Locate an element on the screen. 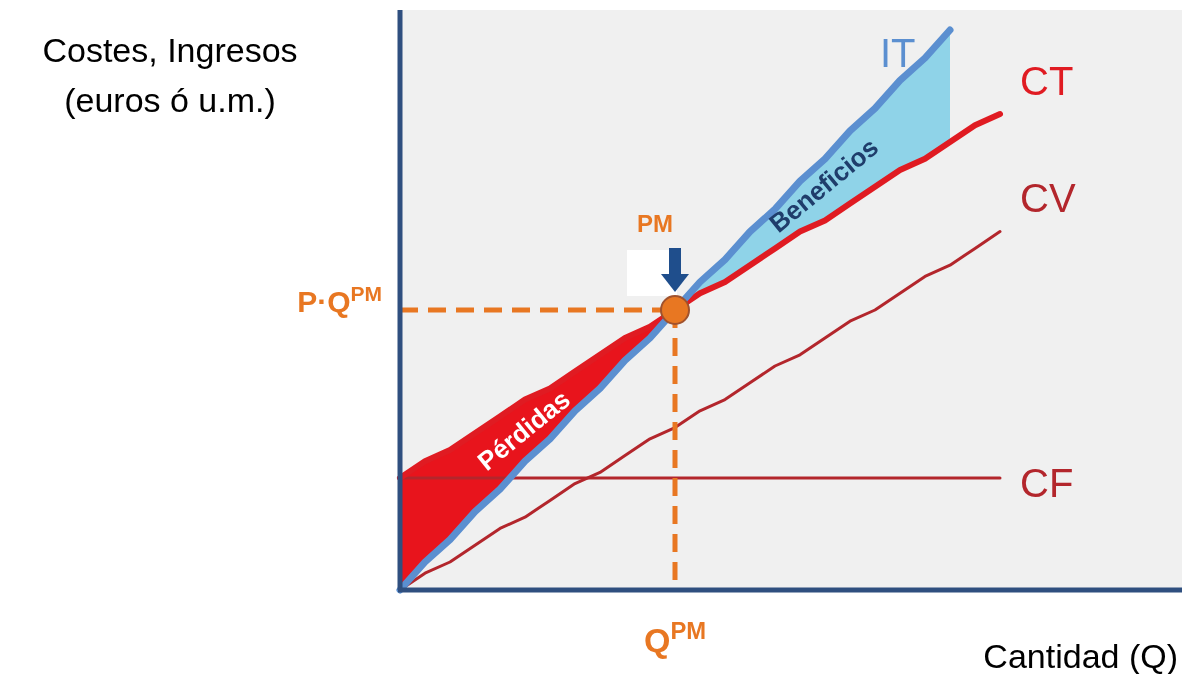 This screenshot has height=674, width=1182. series-label: IT is located at coordinates (898, 52).